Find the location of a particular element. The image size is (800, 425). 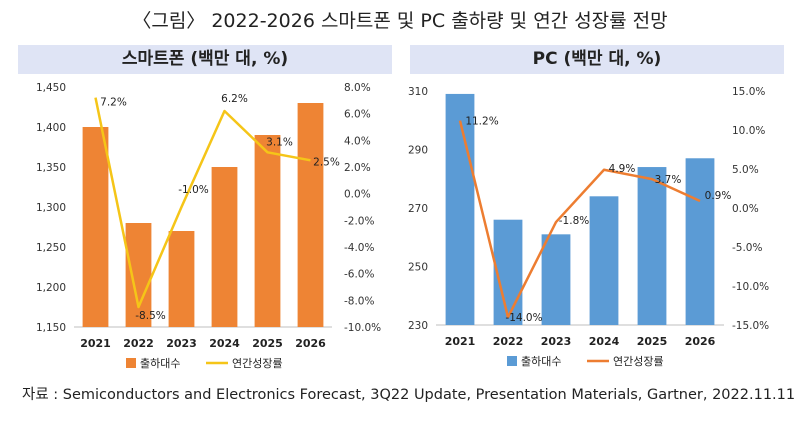

smartphone-panel-title: 스마트폰 (백만 대, %) is located at coordinates (205, 59).